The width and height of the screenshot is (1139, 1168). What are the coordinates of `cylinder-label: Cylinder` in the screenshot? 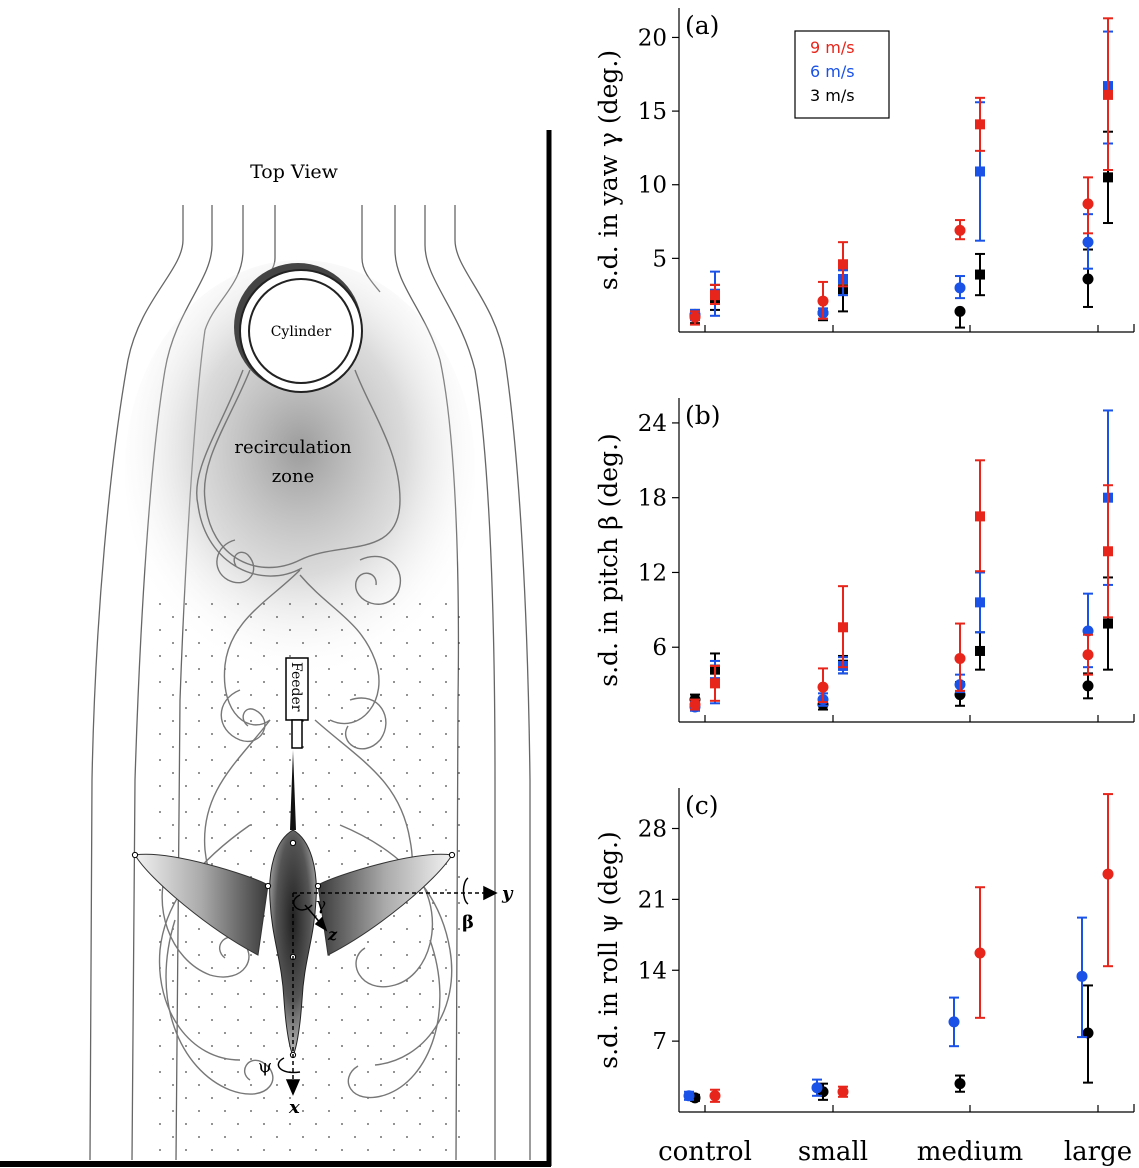 It's located at (301, 332).